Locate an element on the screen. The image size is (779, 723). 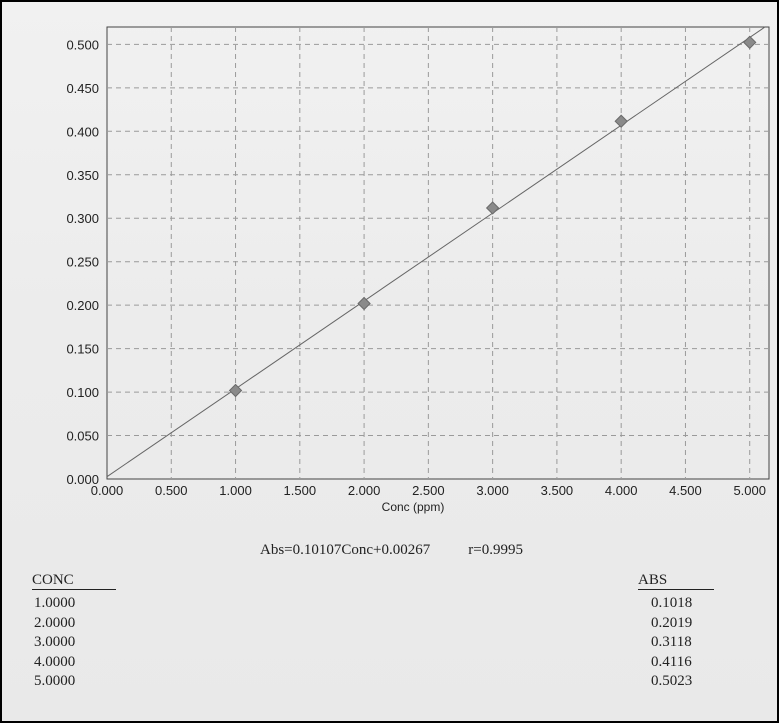
abs-value: 0.3118 is located at coordinates (671, 642).